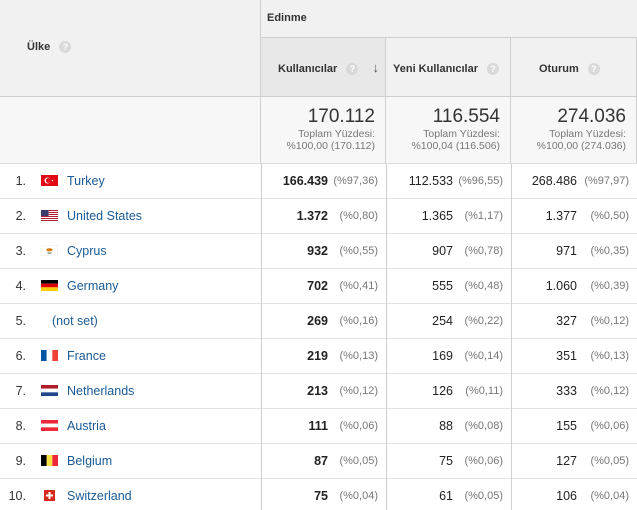 The width and height of the screenshot is (637, 510). I want to click on sessions-value: 155, so click(566, 426).